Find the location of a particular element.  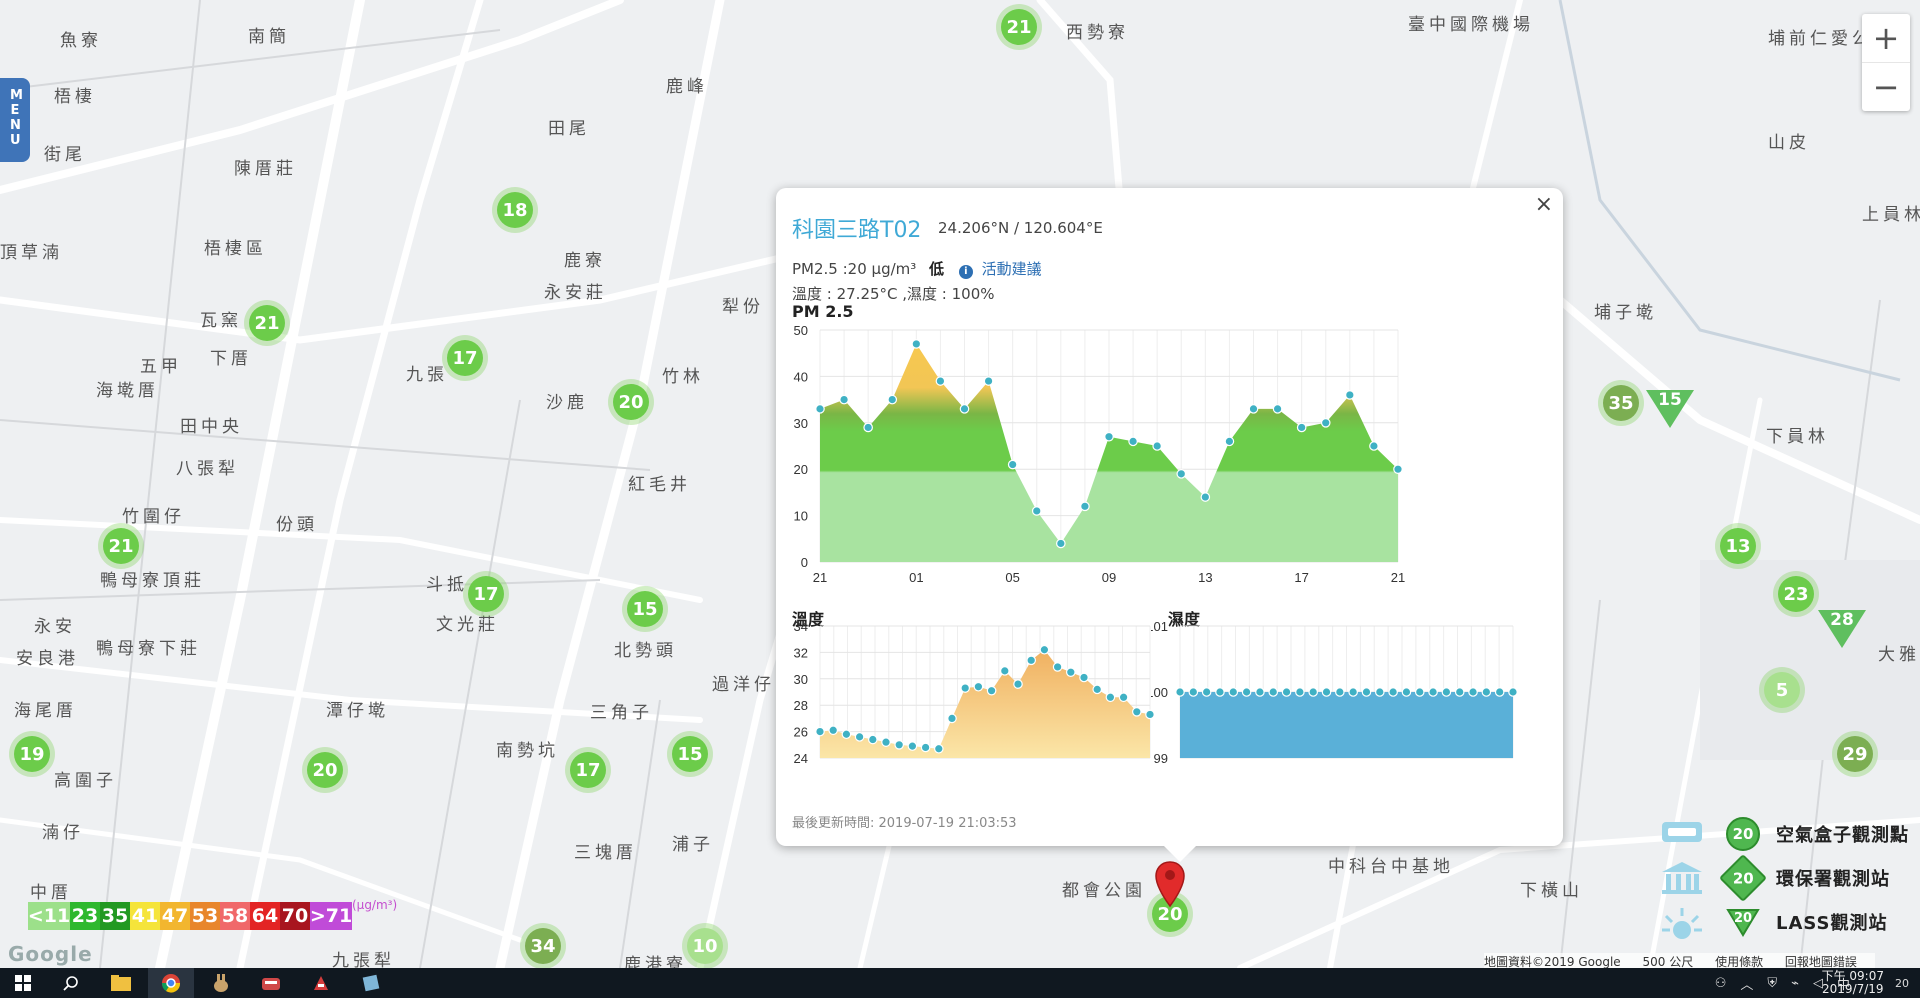

airbox-marker: 18 is located at coordinates (515, 210).